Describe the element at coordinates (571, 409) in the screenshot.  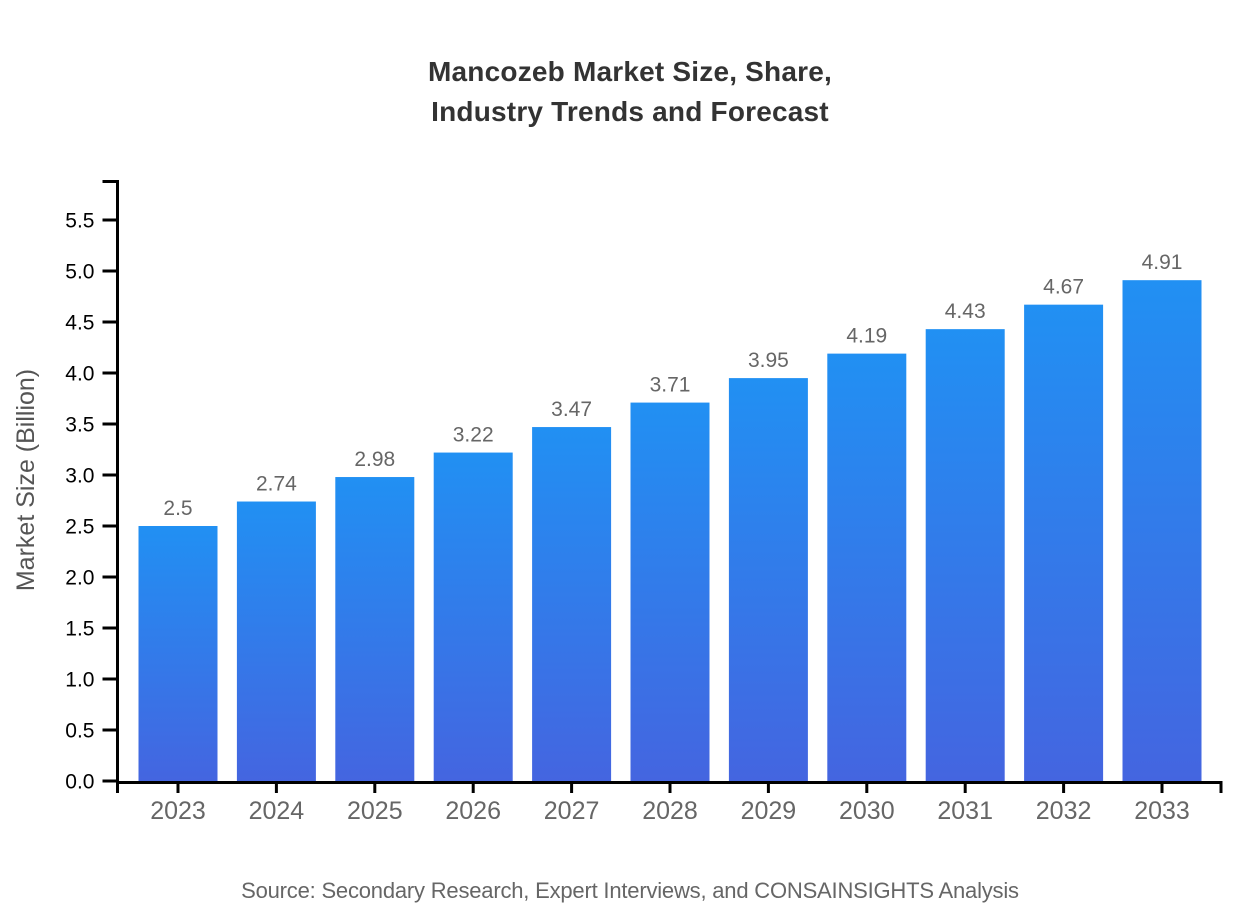
I see `bar-value-label: 3.47` at that location.